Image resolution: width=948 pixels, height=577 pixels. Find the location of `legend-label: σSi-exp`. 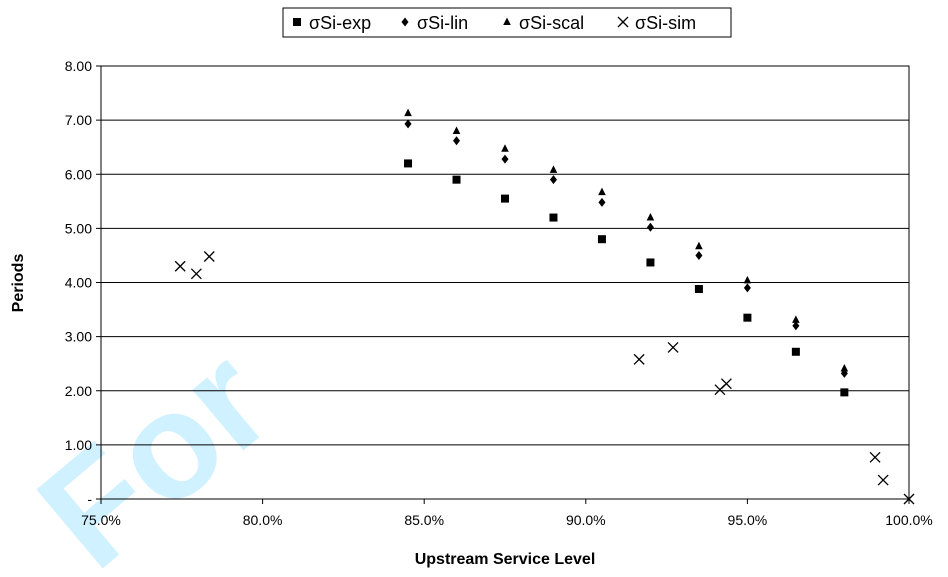

legend-label: σSi-exp is located at coordinates (340, 23).